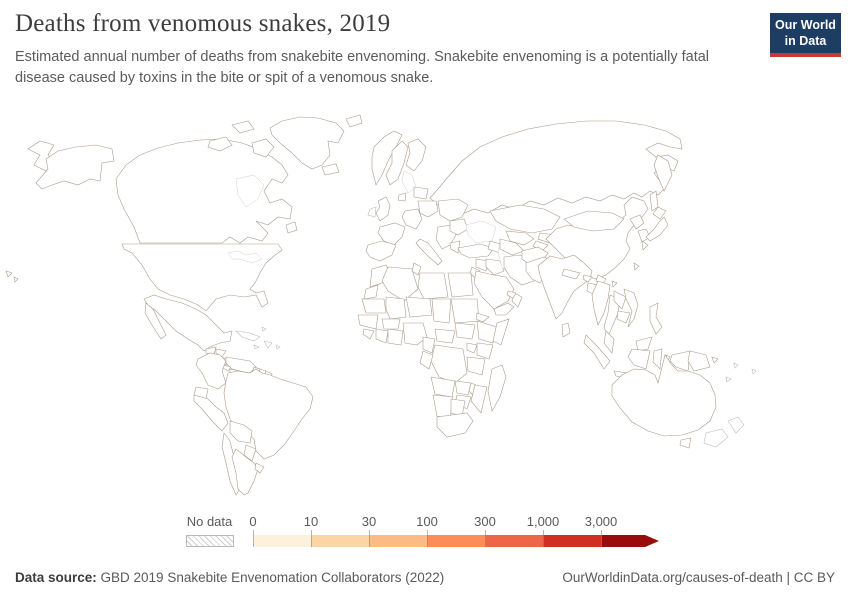 The image size is (850, 600). What do you see at coordinates (741, 372) in the screenshot?
I see `country-pacific-islands` at bounding box center [741, 372].